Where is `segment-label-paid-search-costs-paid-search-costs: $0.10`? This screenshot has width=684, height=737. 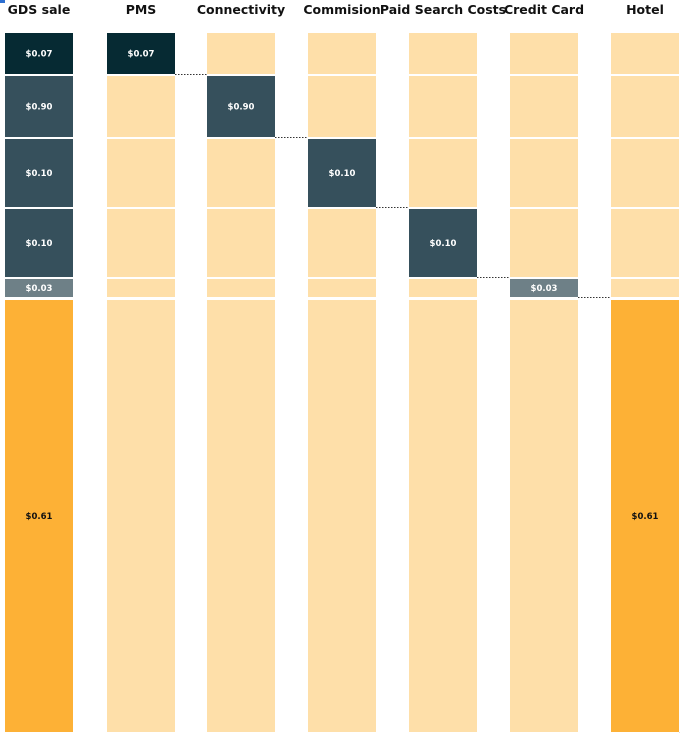 segment-label-paid-search-costs-paid-search-costs: $0.10 is located at coordinates (443, 244).